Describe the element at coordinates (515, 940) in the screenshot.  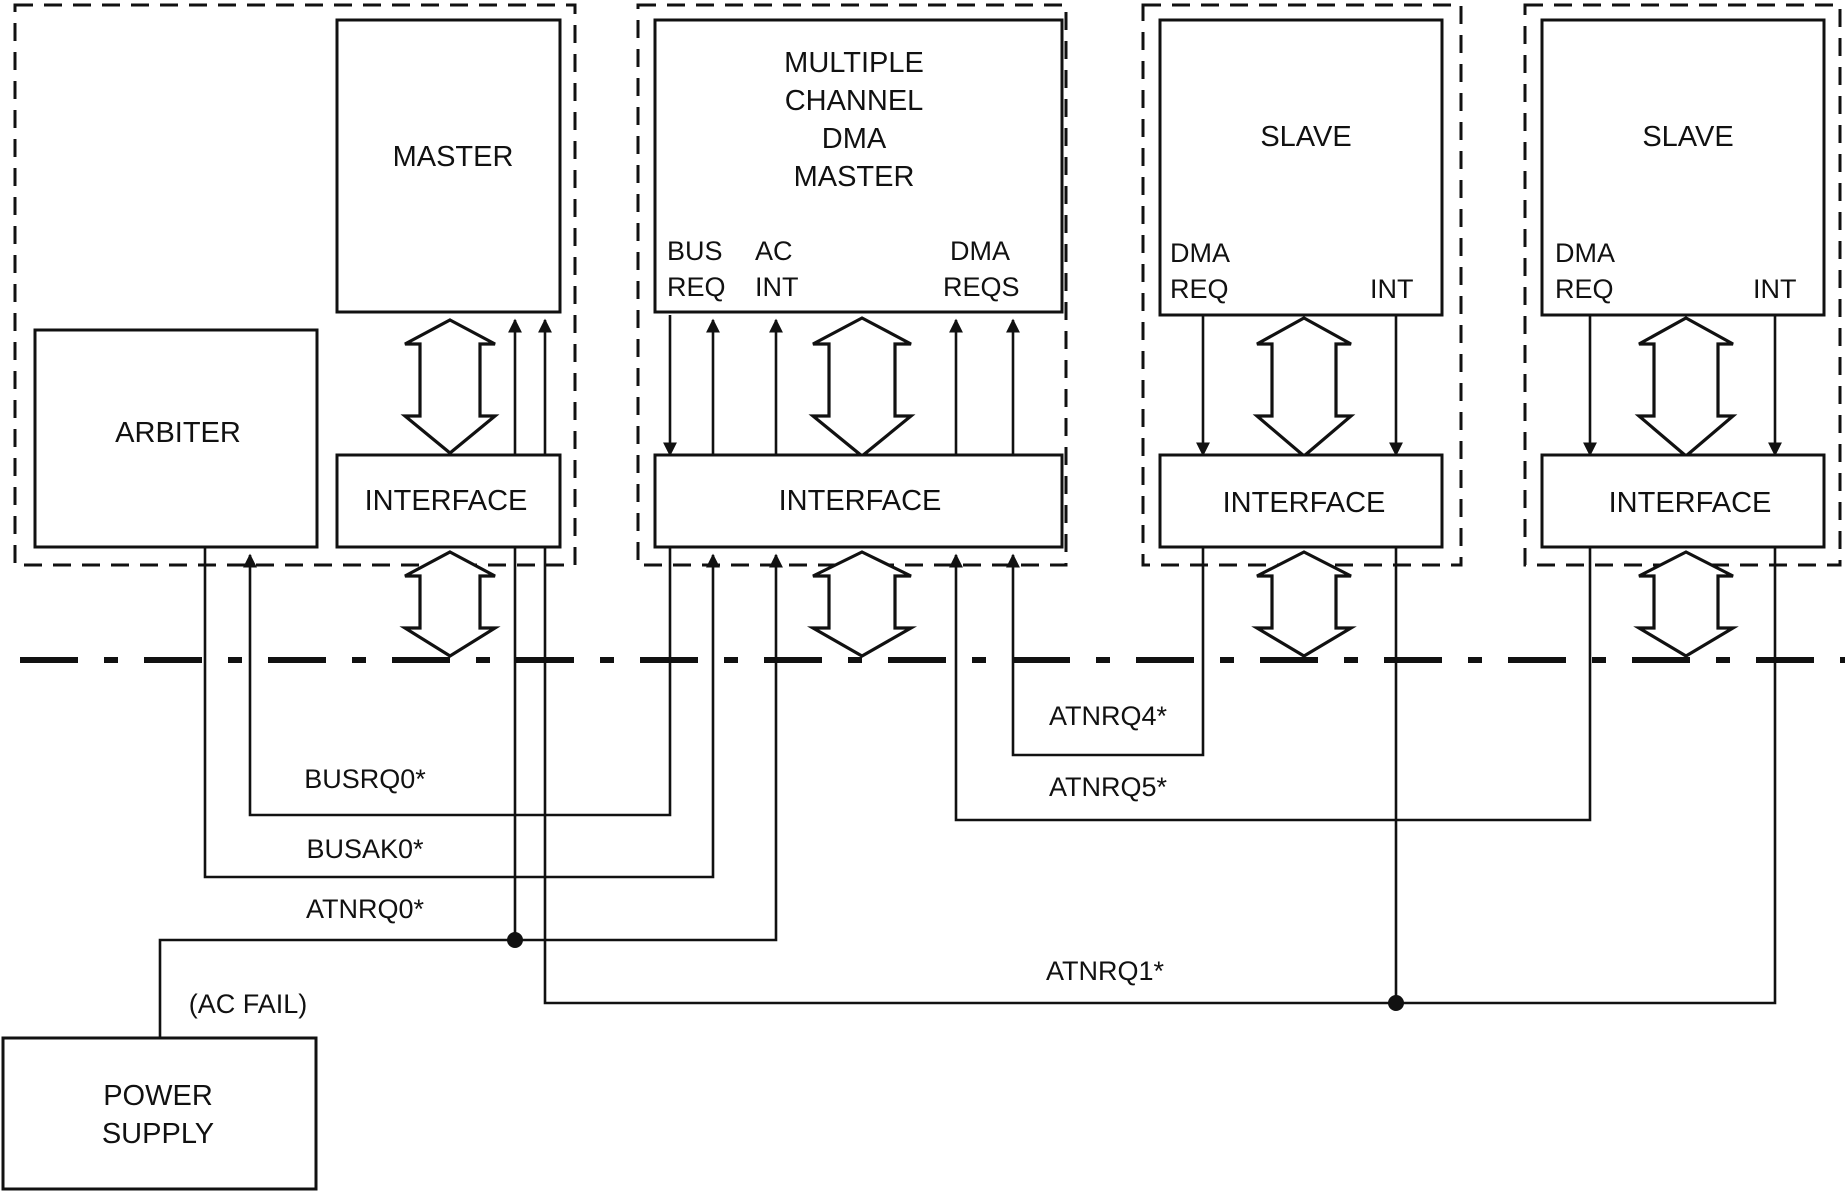
I see `atnrq0-junction` at that location.